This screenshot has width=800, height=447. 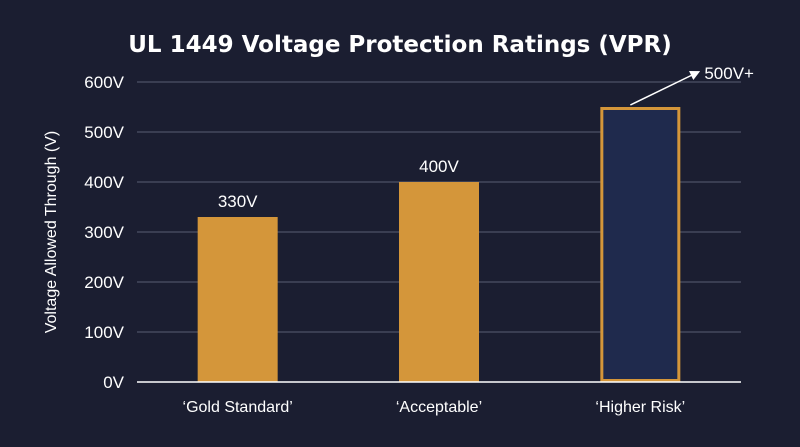 What do you see at coordinates (104, 332) in the screenshot?
I see `y-tick-label: 100V` at bounding box center [104, 332].